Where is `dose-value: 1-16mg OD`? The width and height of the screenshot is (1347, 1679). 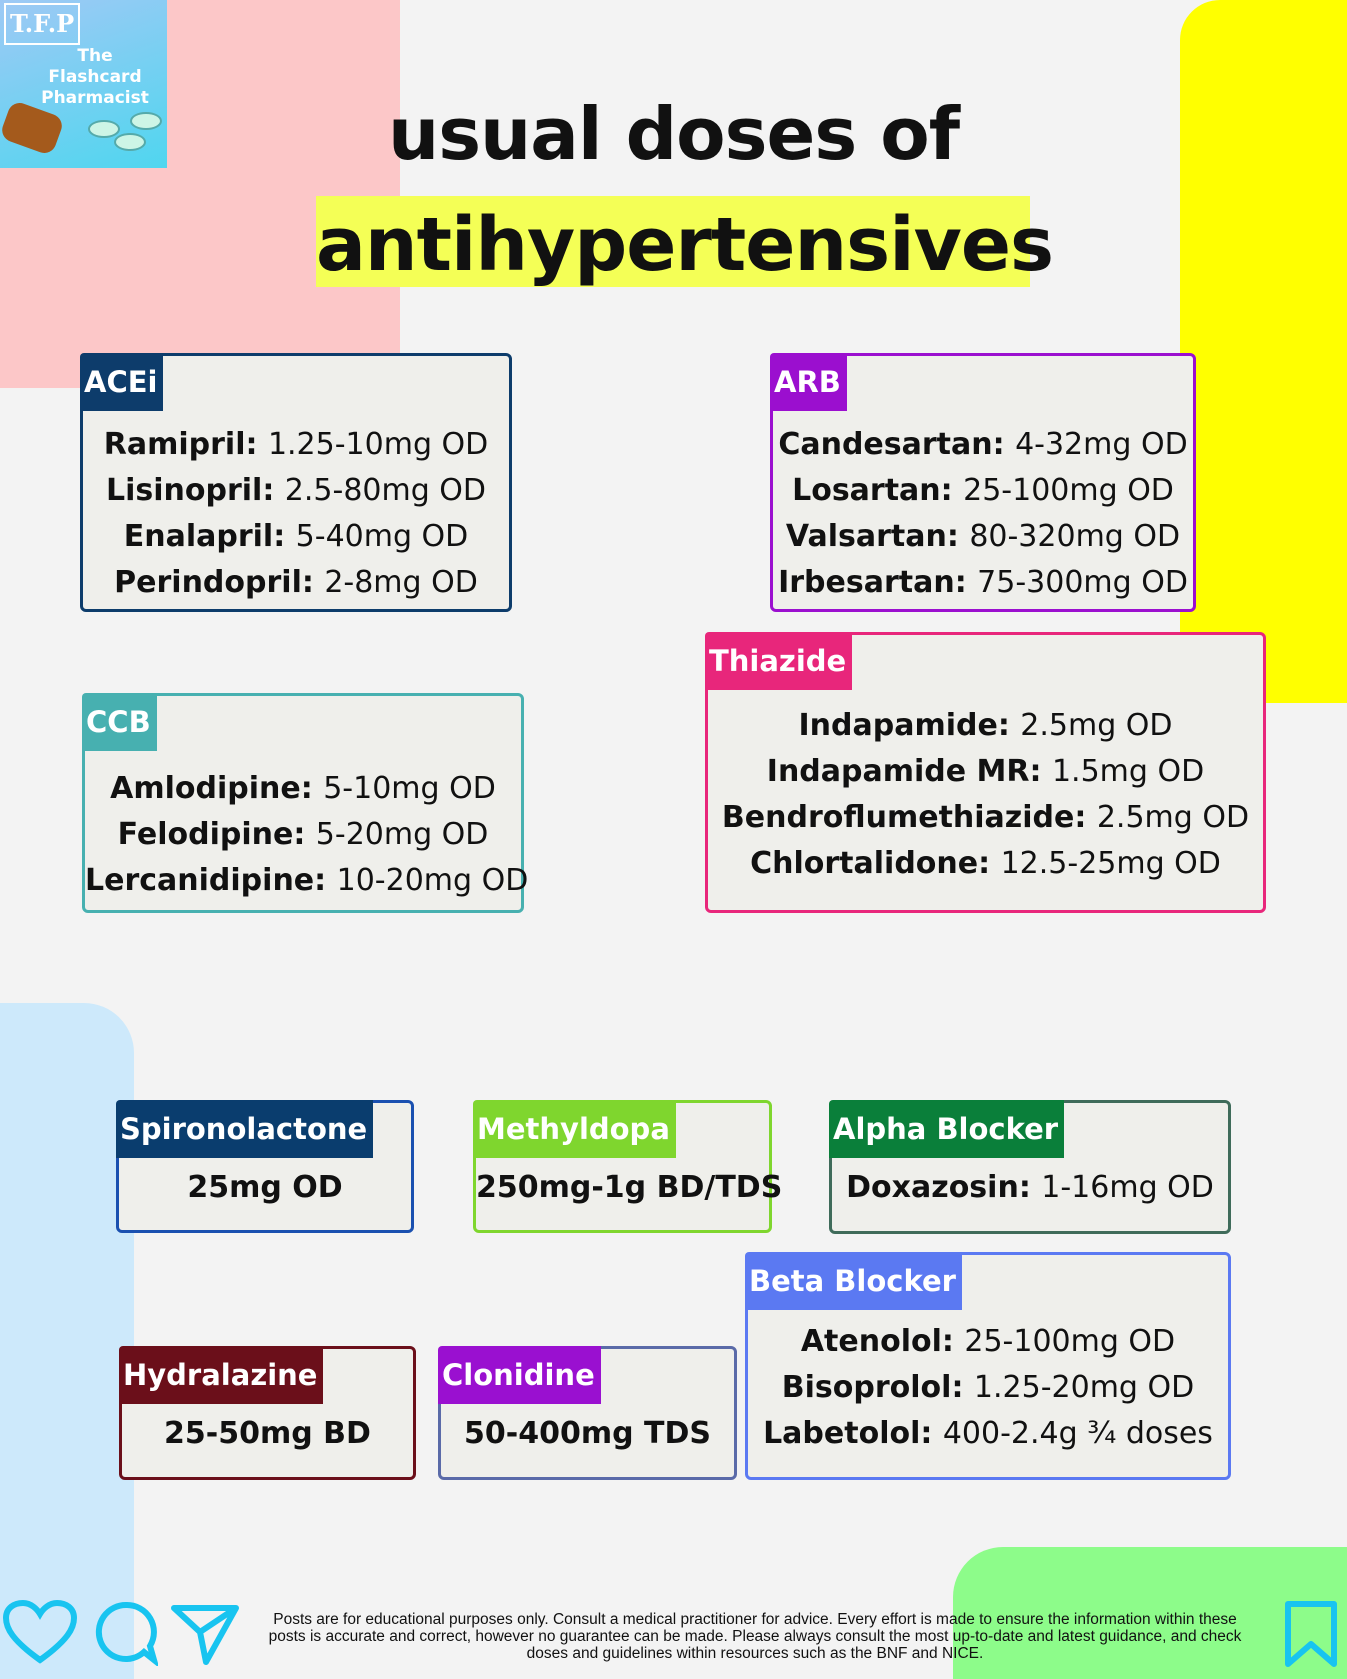
dose-value: 1-16mg OD is located at coordinates (1127, 1187).